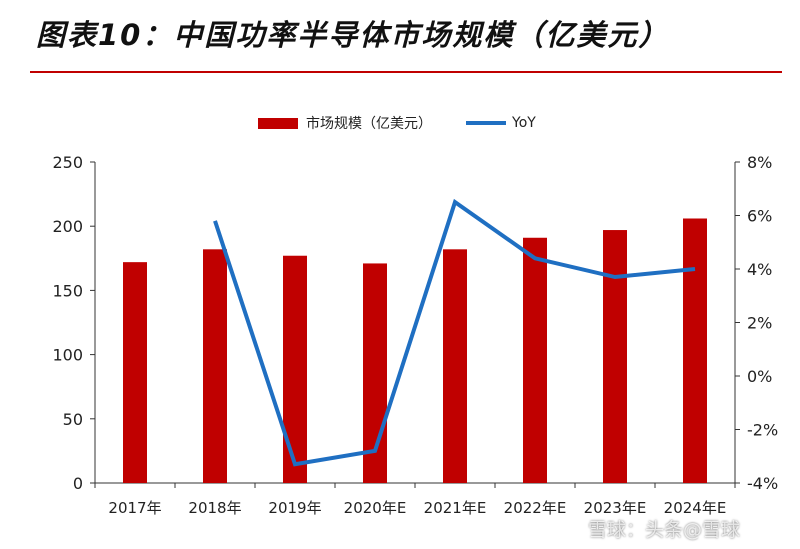 The width and height of the screenshot is (800, 549). I want to click on chart-legend: 市场规模（亿美元） YoY, so click(397, 123).